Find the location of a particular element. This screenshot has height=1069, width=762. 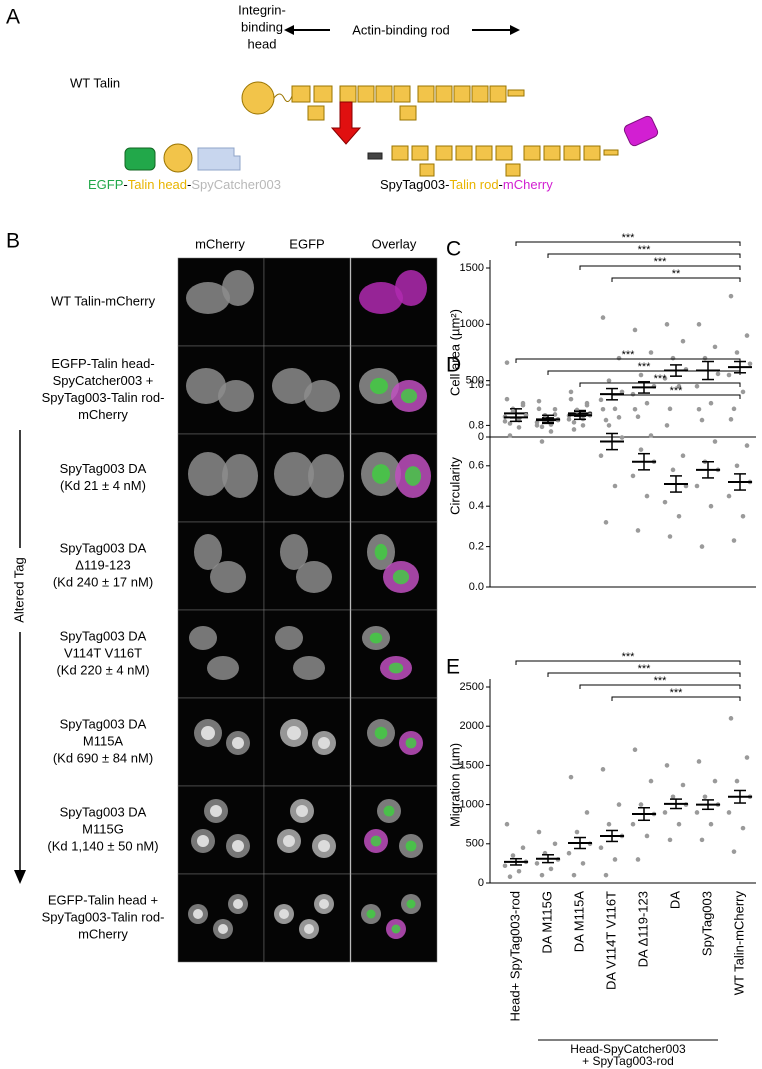

x-tick-label: SpyTag003 is located at coordinates (706, 923).